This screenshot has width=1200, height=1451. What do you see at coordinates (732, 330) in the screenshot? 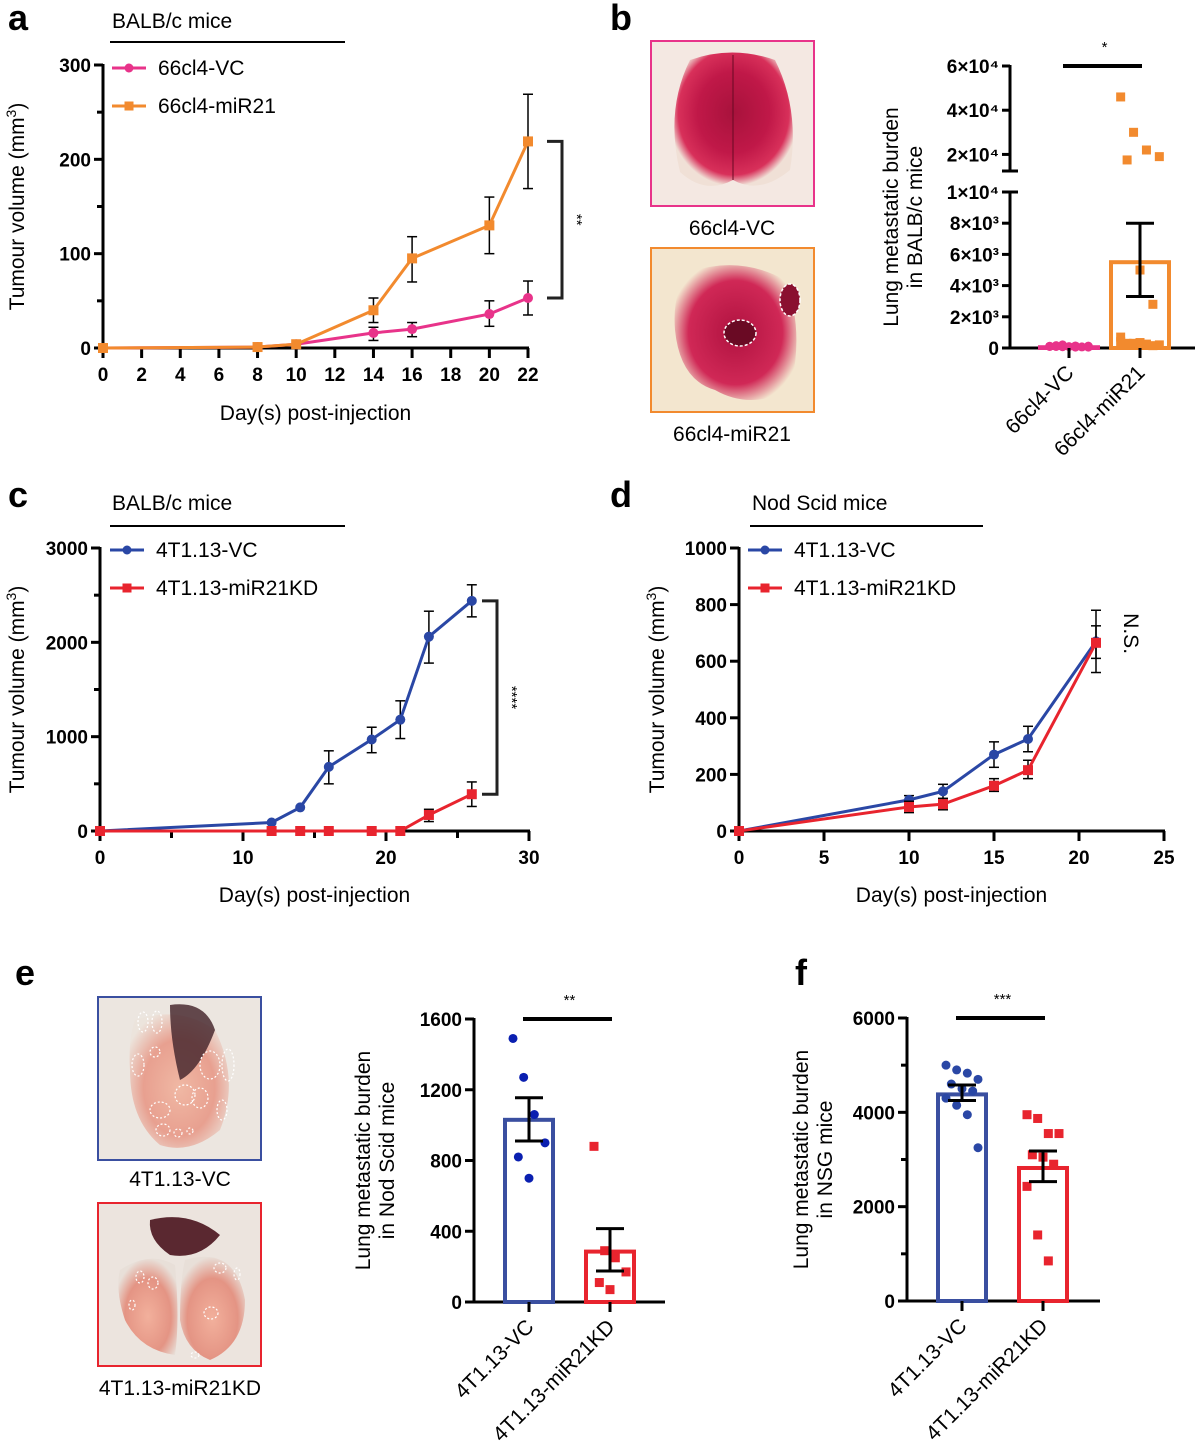
I see `photo-66cl4-mir21` at bounding box center [732, 330].